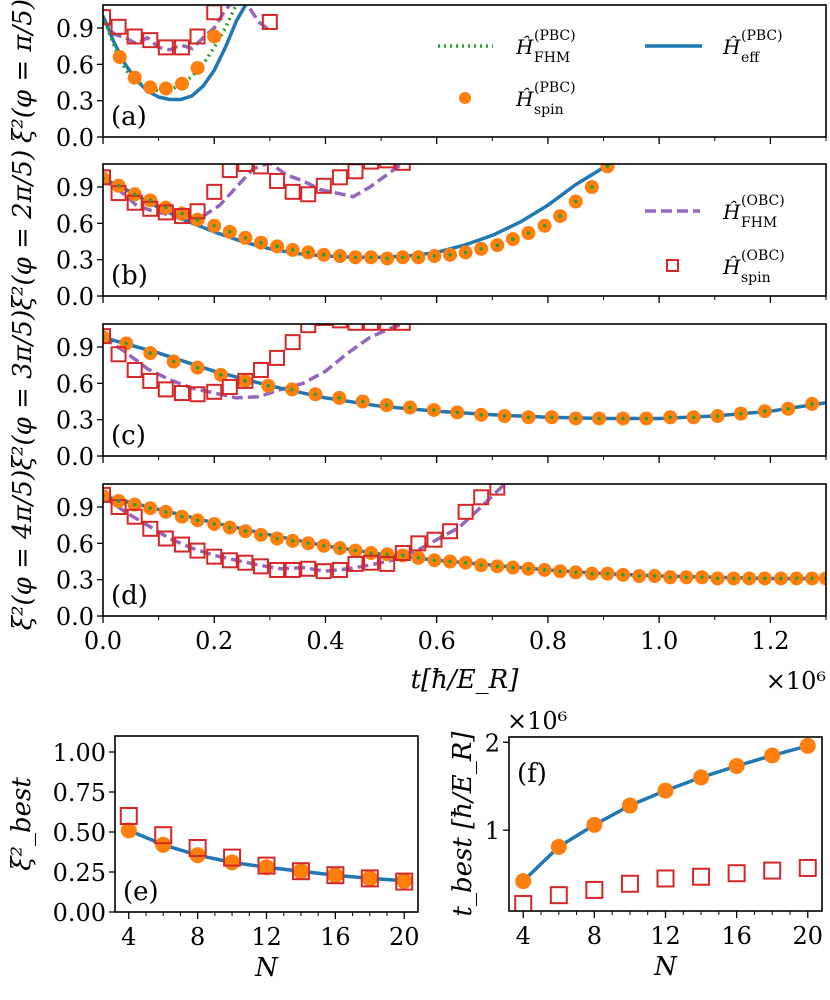 Image resolution: width=830 pixels, height=1000 pixels. What do you see at coordinates (75, 384) in the screenshot?
I see `y-tick-label: 0.6` at bounding box center [75, 384].